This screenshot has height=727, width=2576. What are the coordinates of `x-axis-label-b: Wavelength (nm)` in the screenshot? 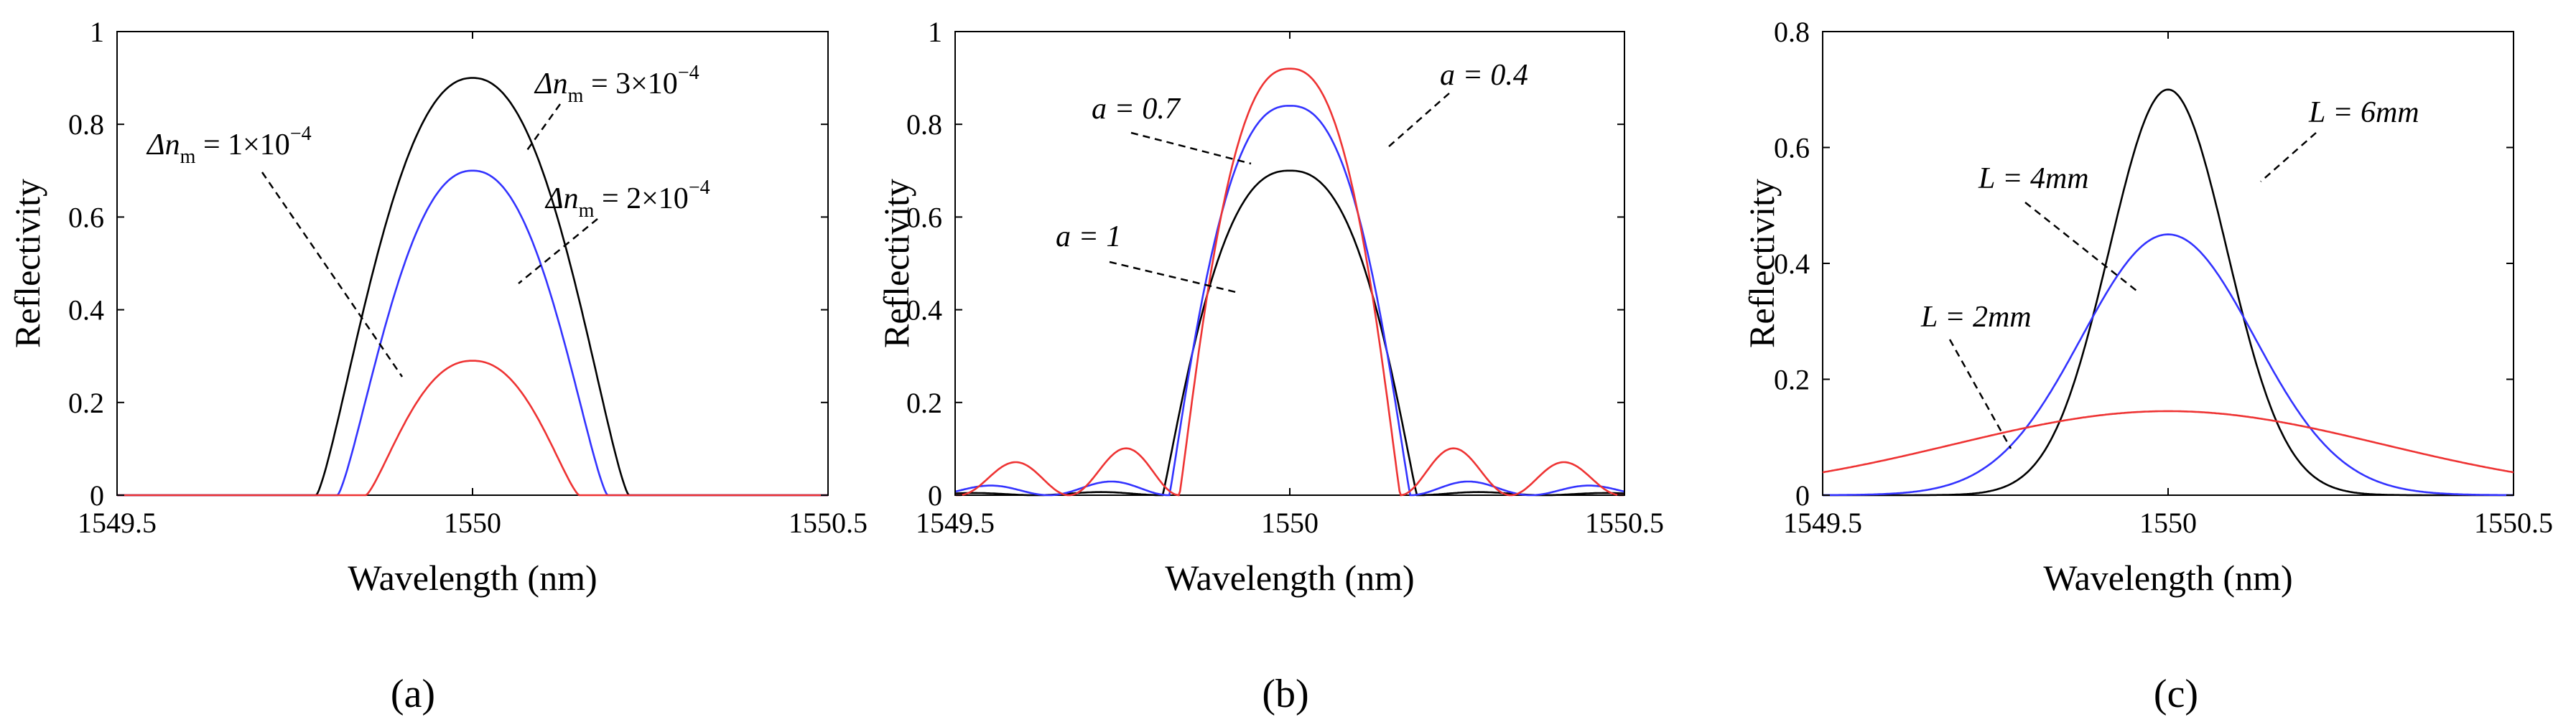 It's located at (1289, 578).